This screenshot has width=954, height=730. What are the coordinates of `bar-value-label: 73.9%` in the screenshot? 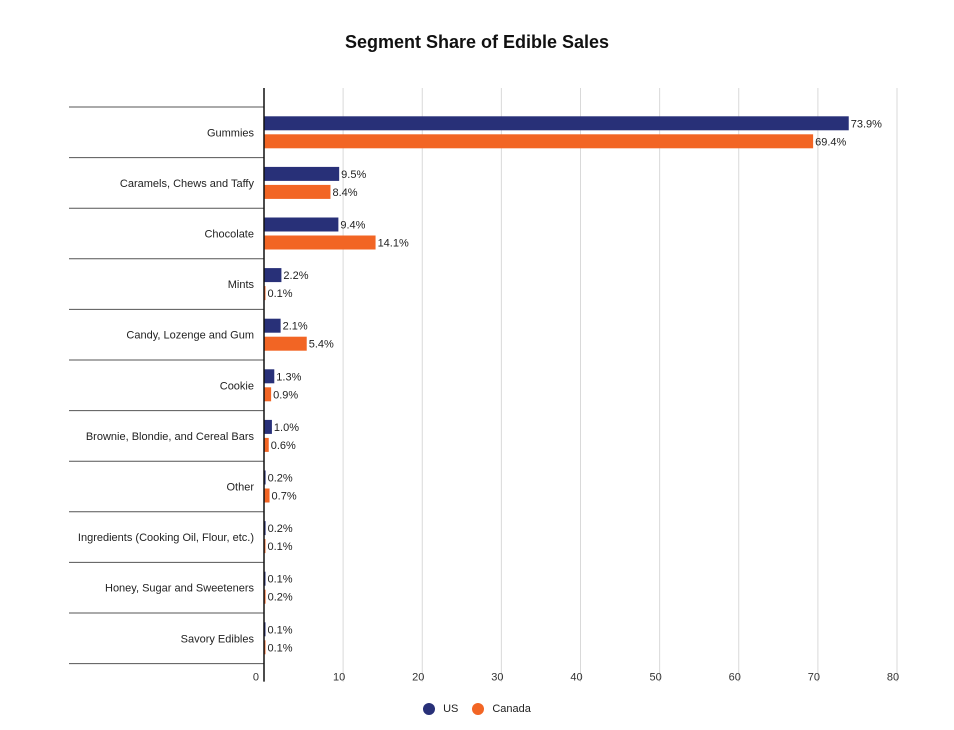 It's located at (866, 124).